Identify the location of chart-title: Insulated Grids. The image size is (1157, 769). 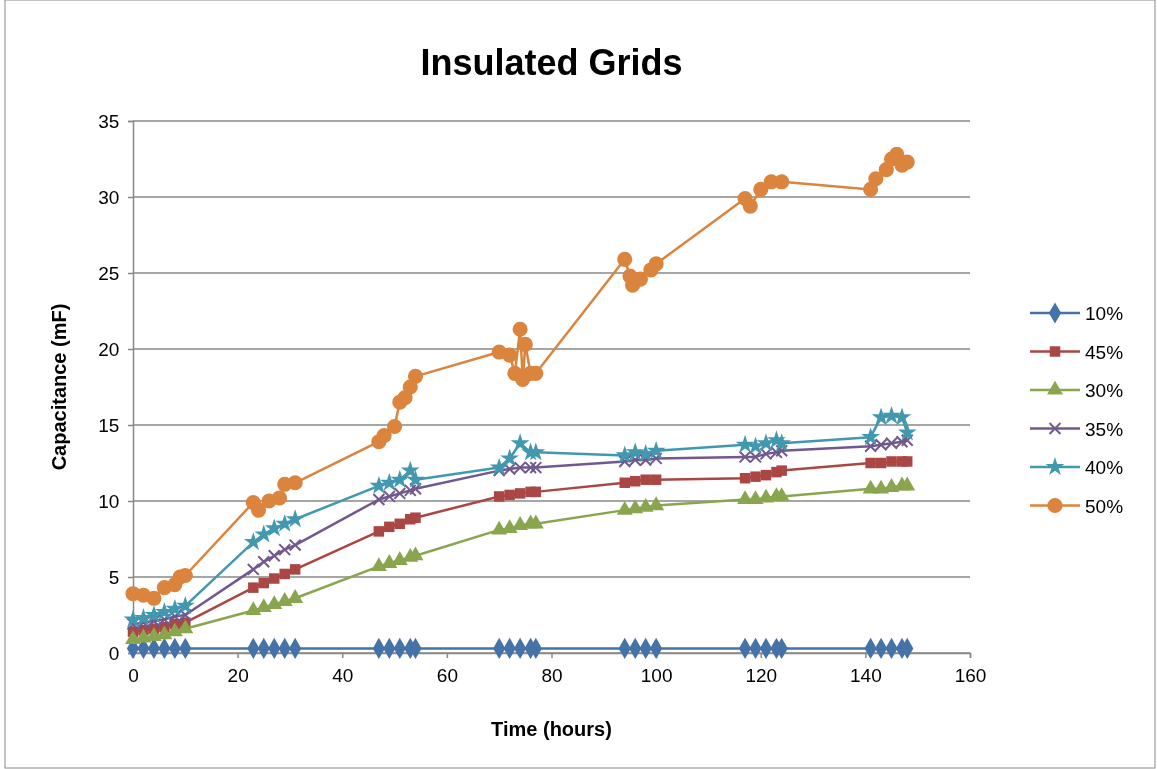
(551, 62).